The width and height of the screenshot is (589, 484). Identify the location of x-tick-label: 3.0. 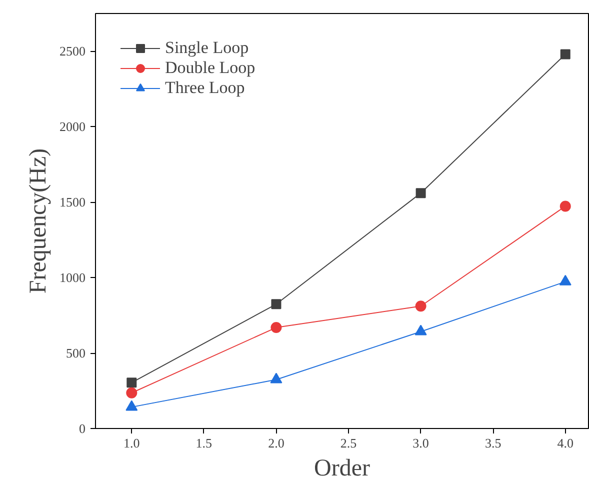
(420, 443).